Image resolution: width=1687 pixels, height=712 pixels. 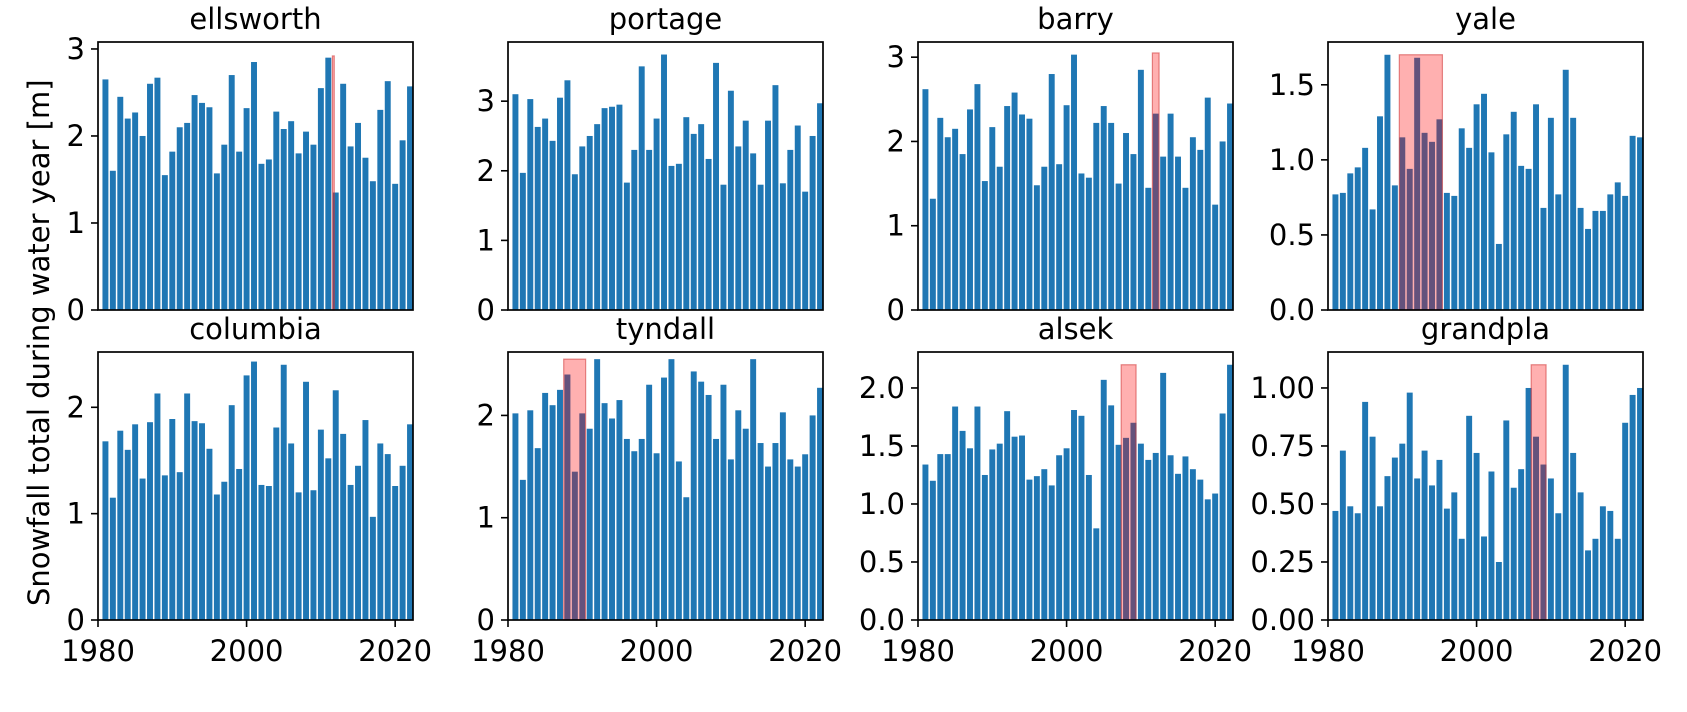 I want to click on bar-1982, so click(x=1342, y=251).